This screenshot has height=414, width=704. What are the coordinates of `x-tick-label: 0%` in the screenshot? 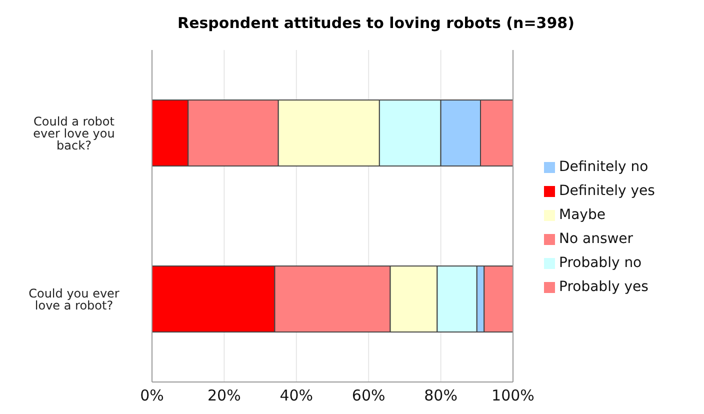 It's located at (152, 395).